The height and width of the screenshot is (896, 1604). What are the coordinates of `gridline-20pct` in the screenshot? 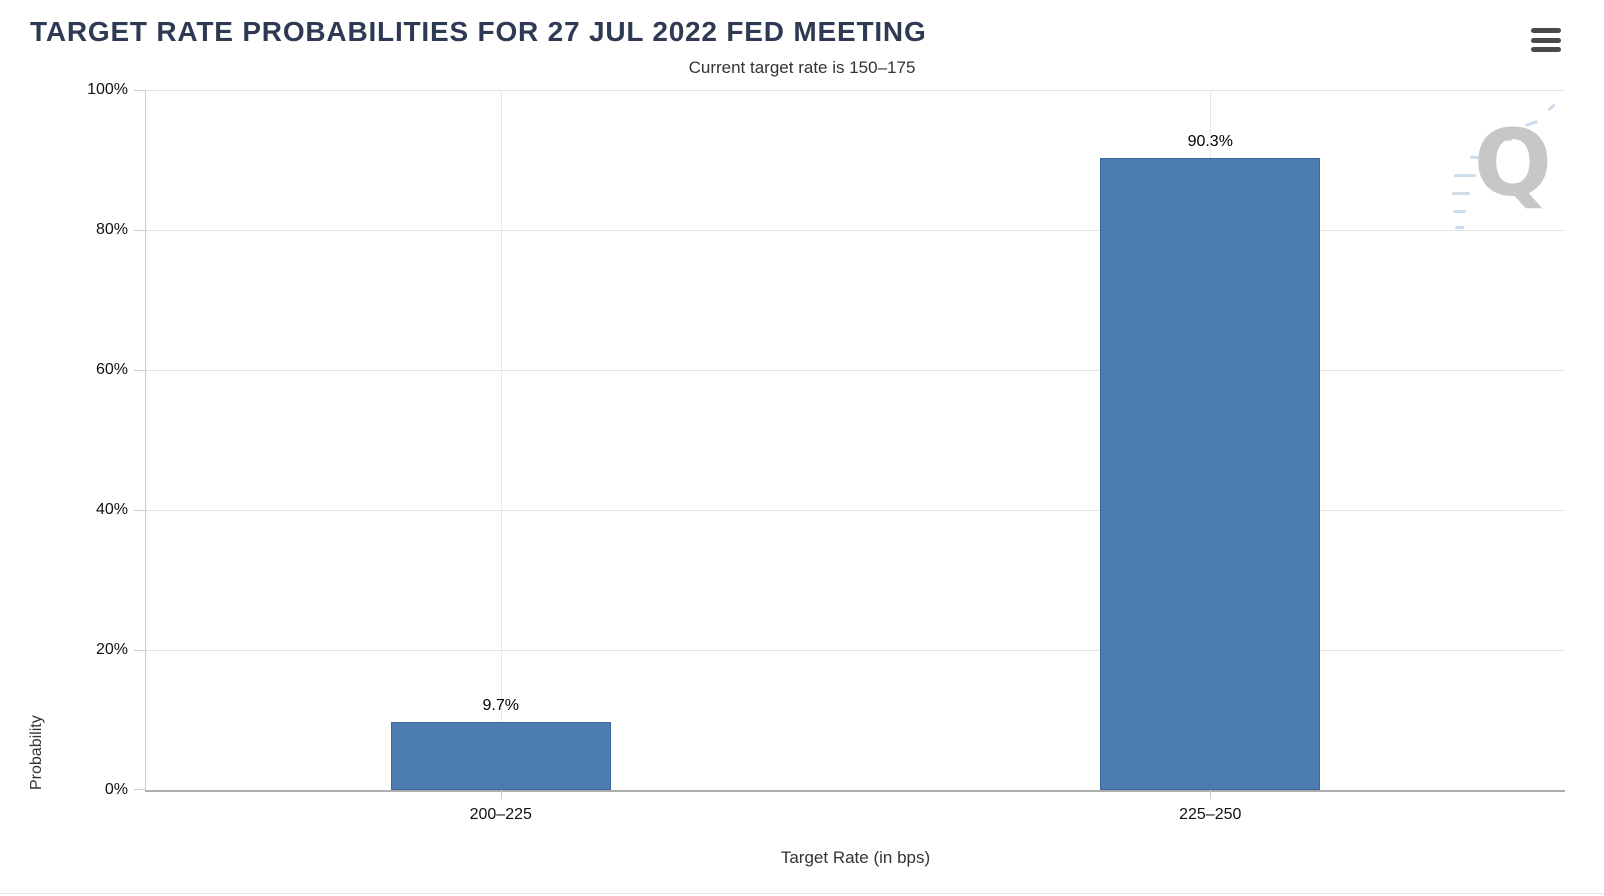 It's located at (855, 650).